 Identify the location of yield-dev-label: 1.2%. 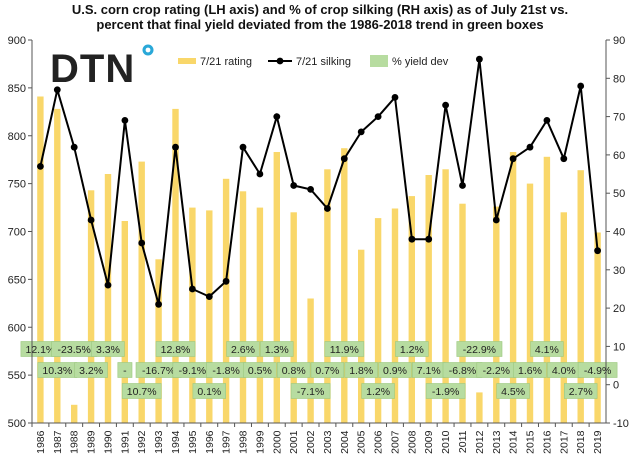
(412, 350).